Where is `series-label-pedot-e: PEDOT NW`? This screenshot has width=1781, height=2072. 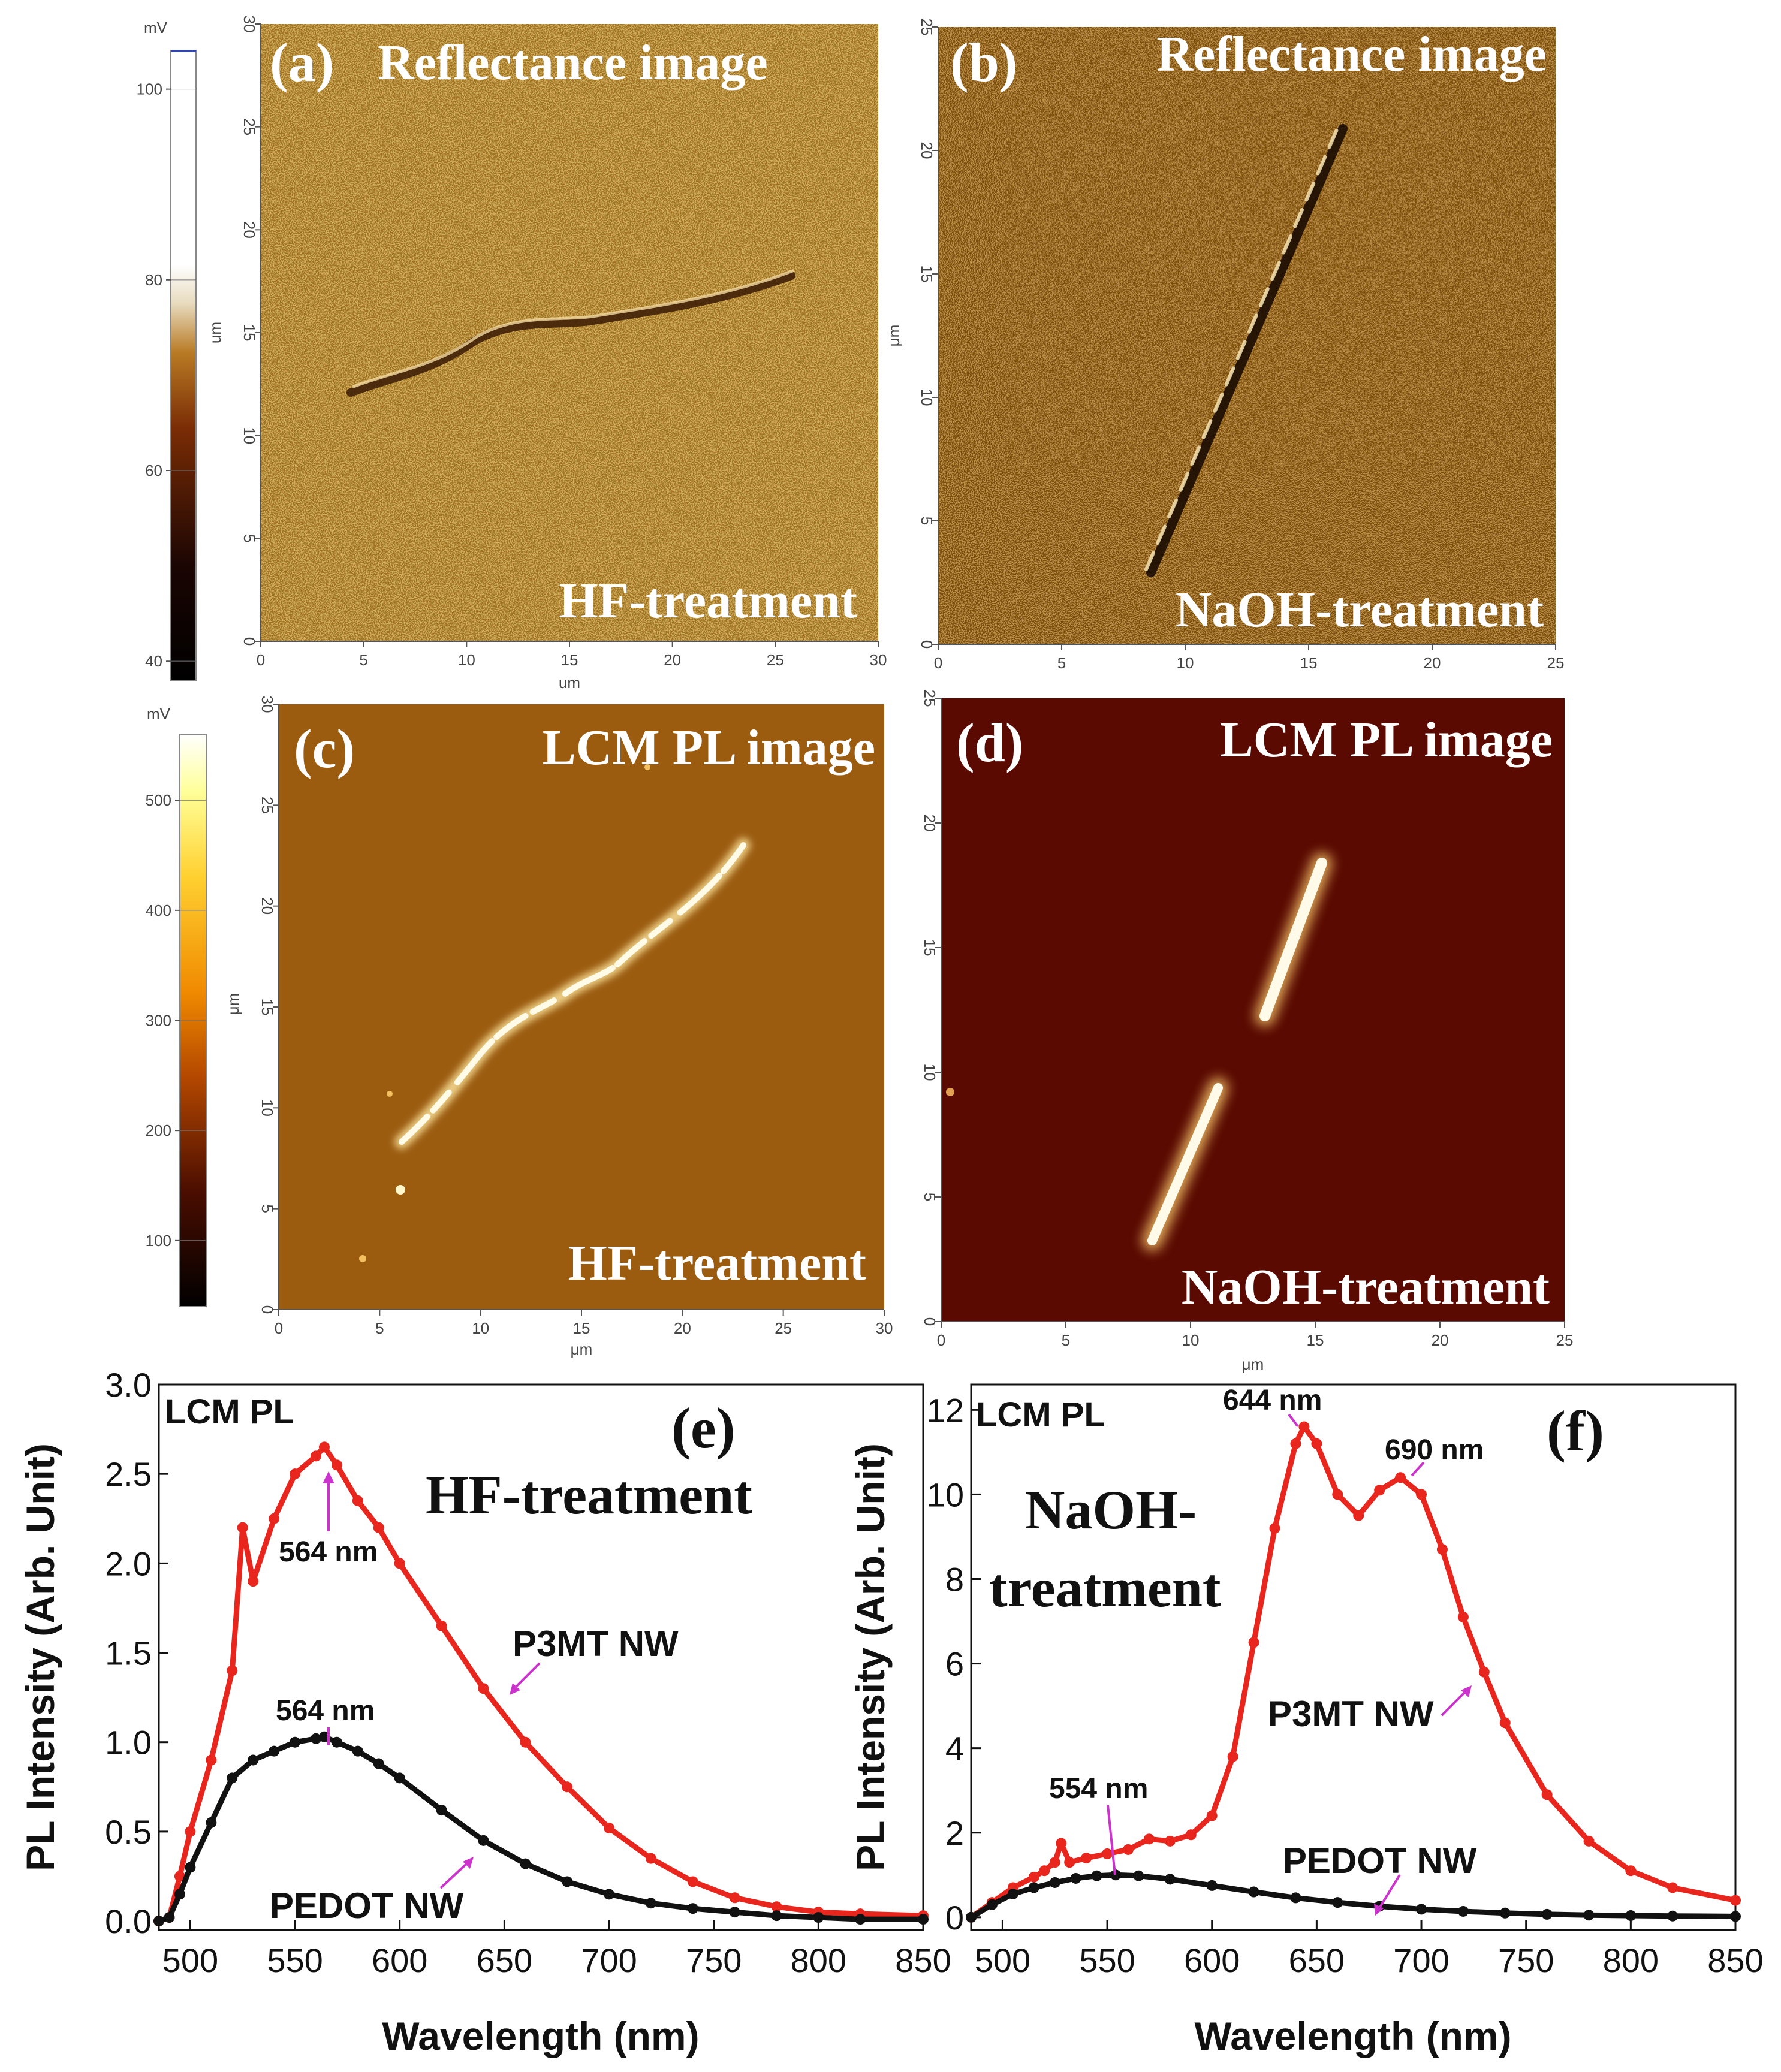 series-label-pedot-e: PEDOT NW is located at coordinates (367, 1906).